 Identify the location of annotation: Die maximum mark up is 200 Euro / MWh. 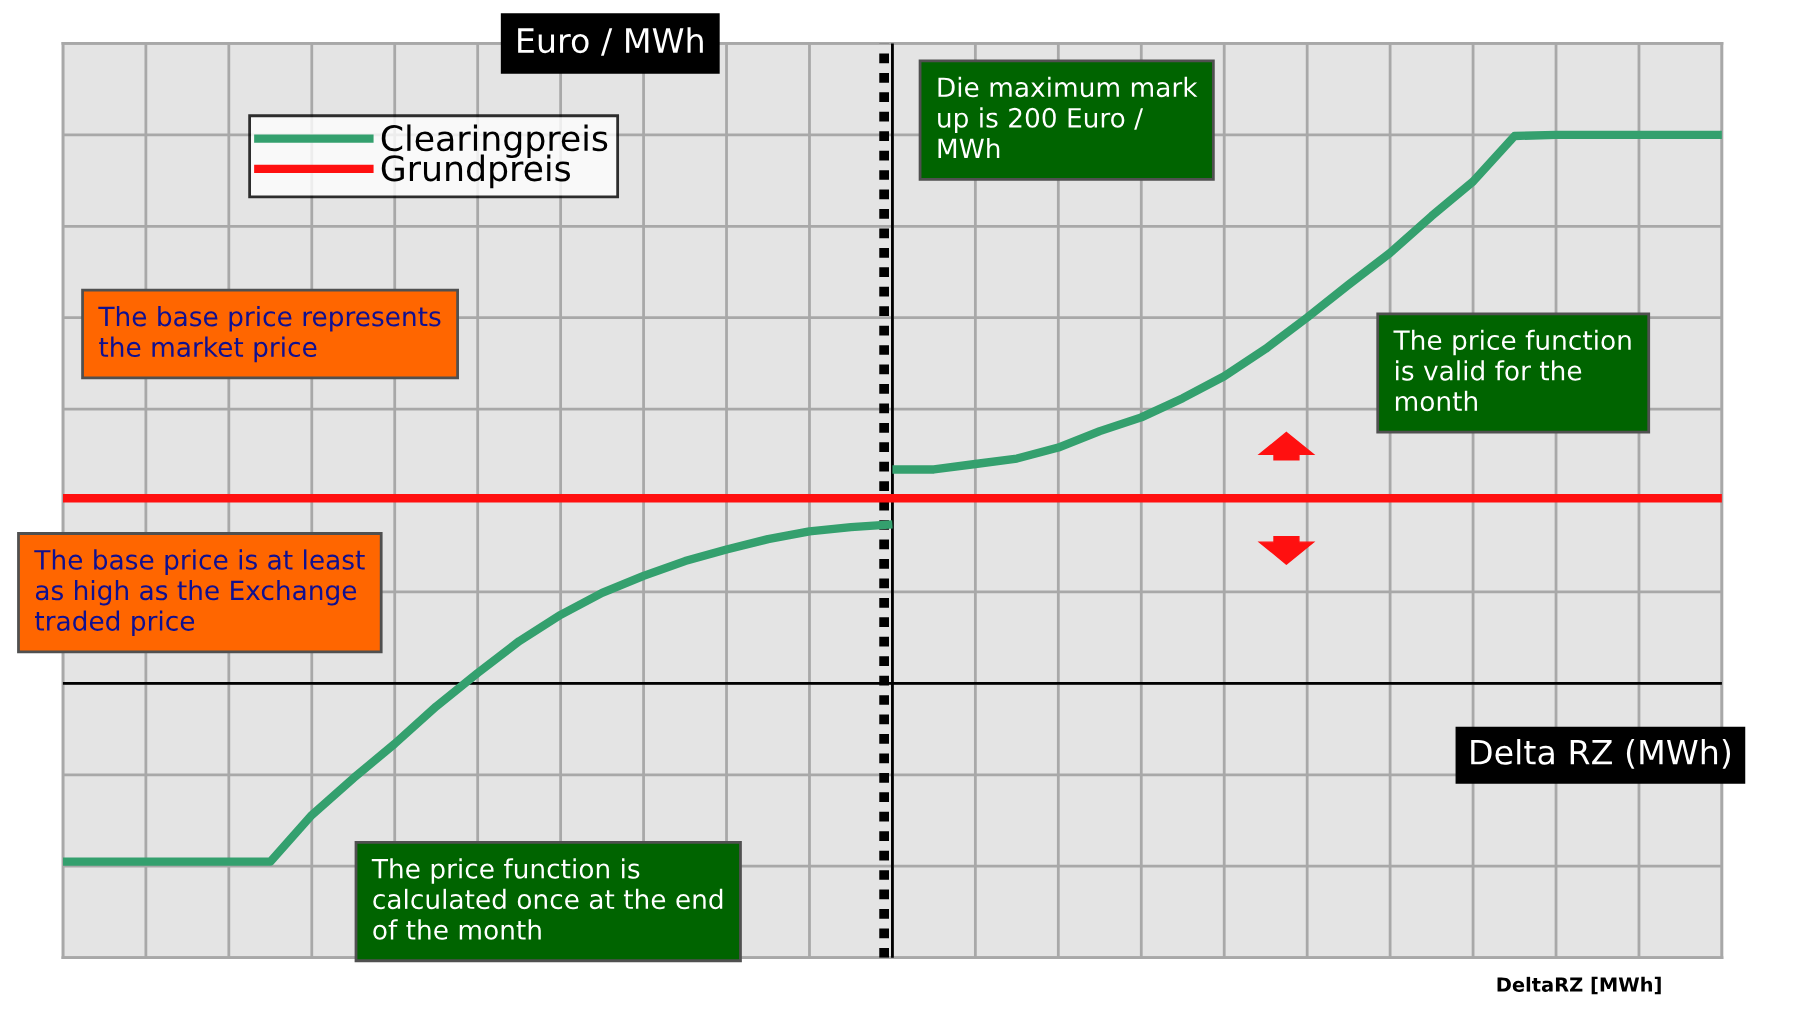
(1068, 117).